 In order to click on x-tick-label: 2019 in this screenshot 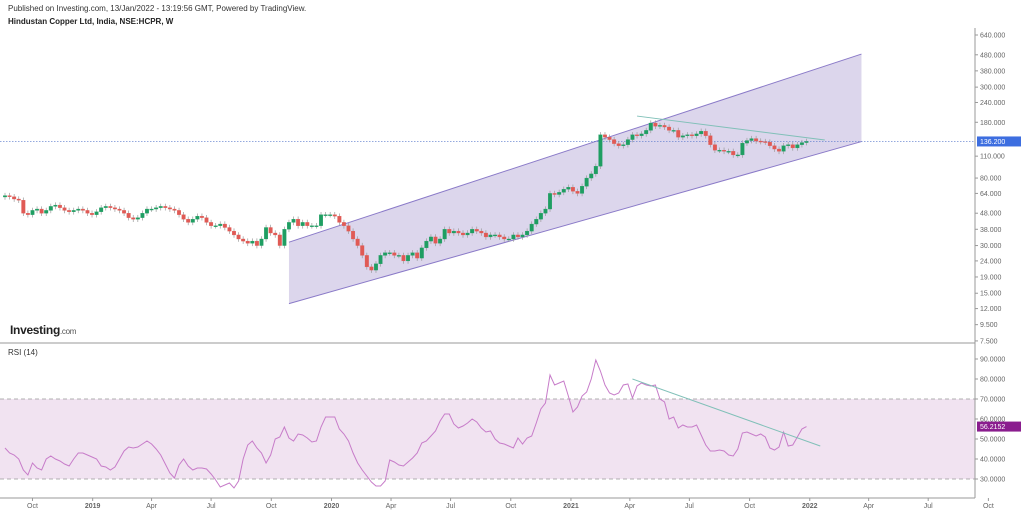, I will do `click(93, 506)`.